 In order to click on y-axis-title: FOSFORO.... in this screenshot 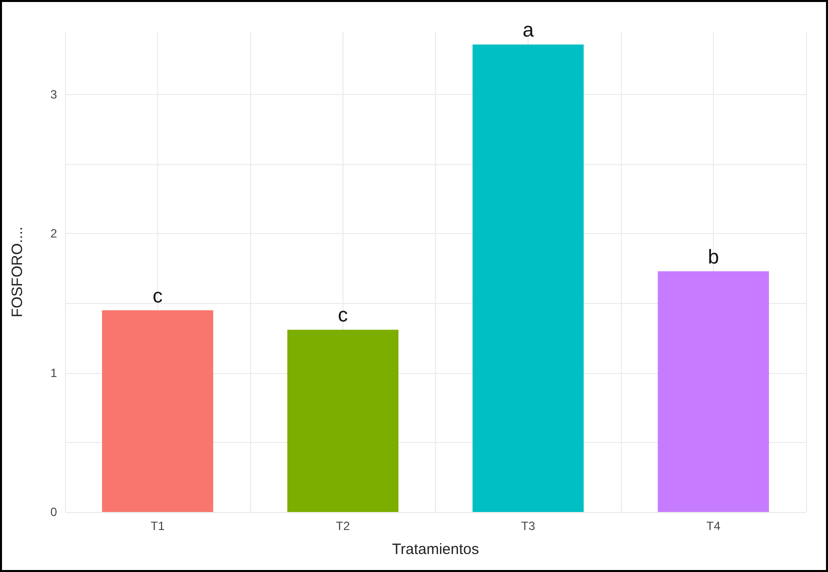, I will do `click(17, 272)`.